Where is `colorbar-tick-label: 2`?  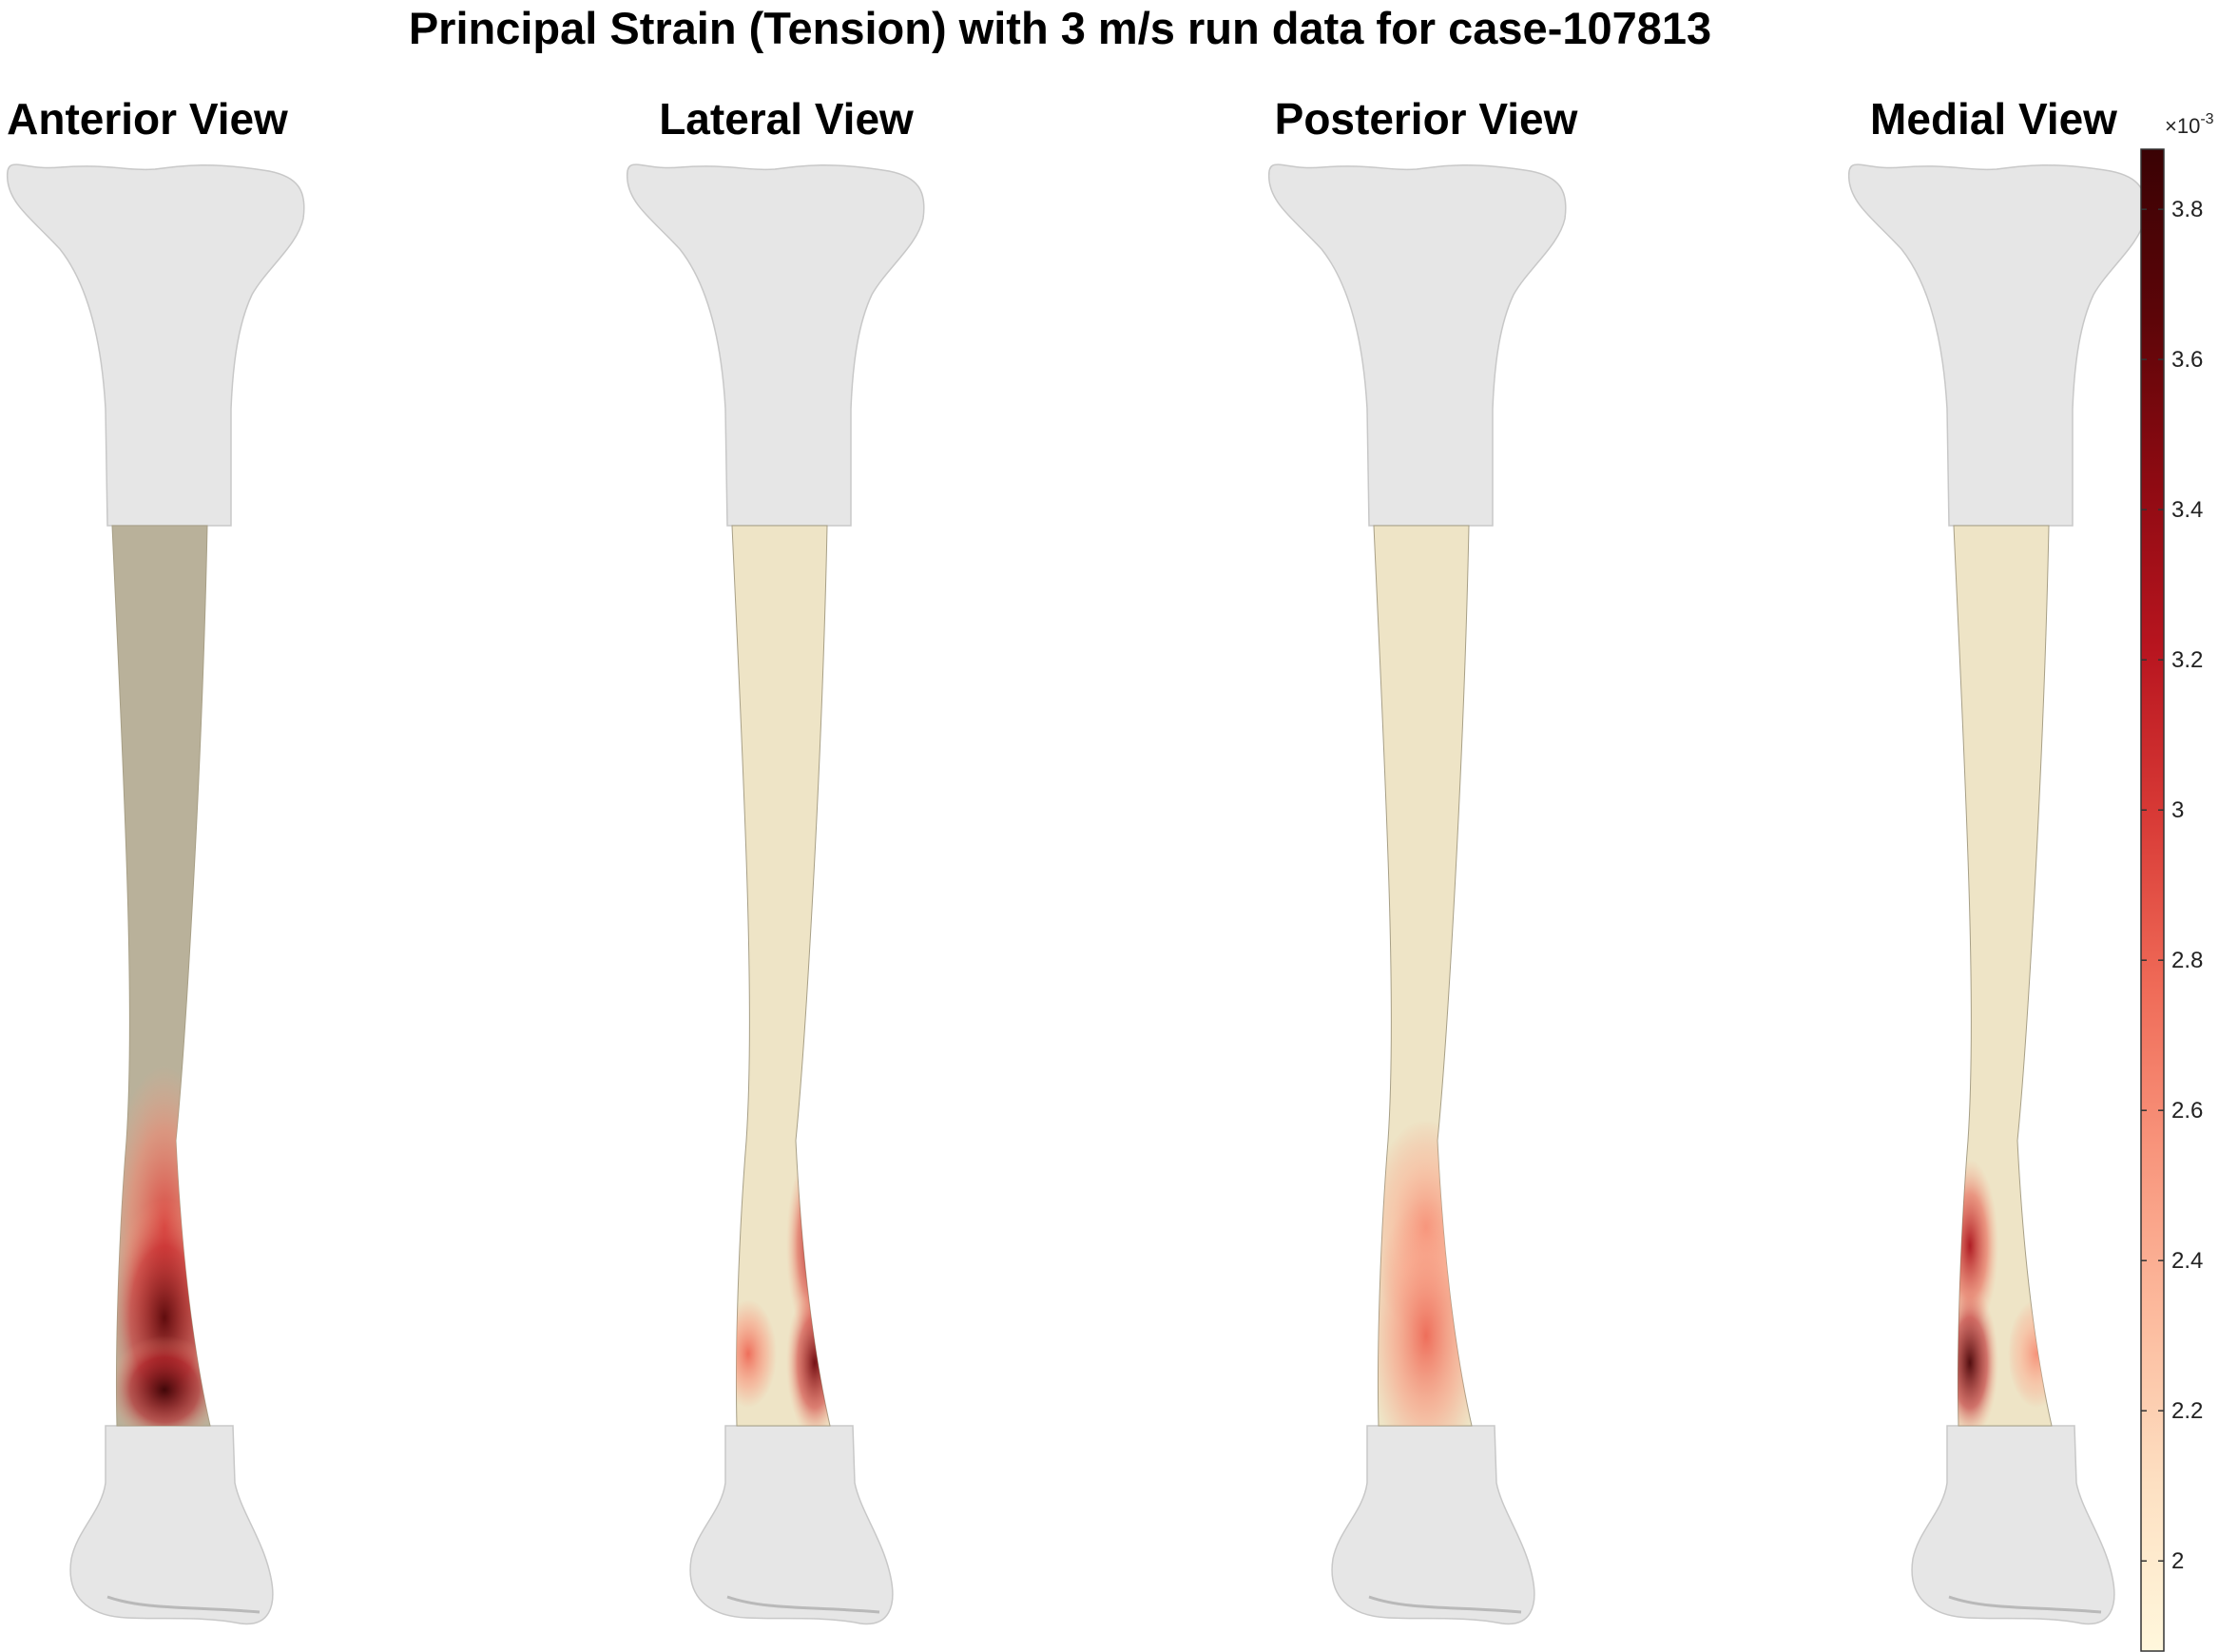
colorbar-tick-label: 2 is located at coordinates (2177, 1561).